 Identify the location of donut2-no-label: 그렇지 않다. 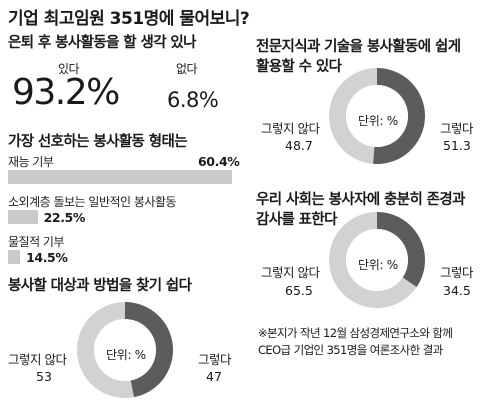
(290, 128).